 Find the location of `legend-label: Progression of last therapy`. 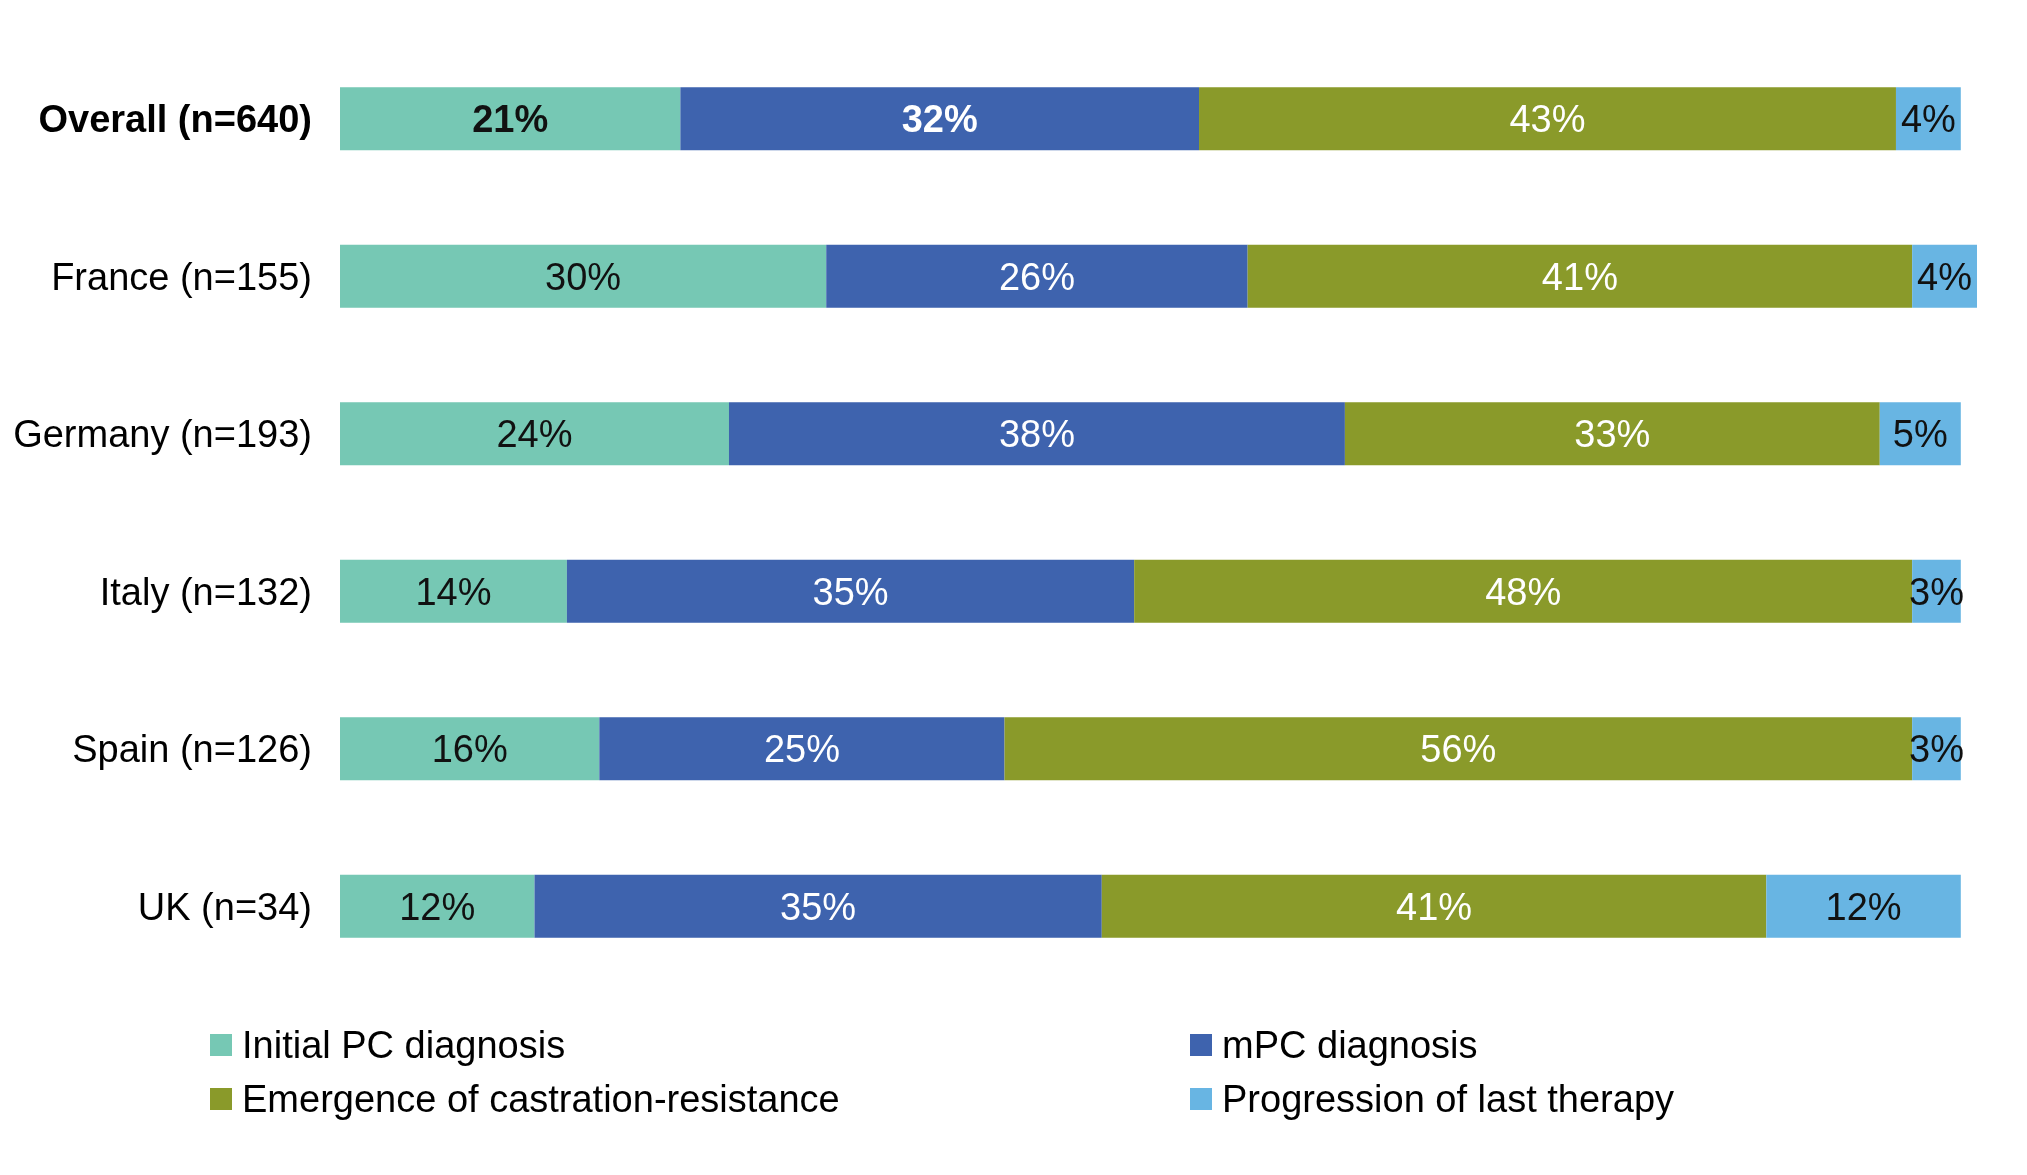

legend-label: Progression of last therapy is located at coordinates (1448, 1099).